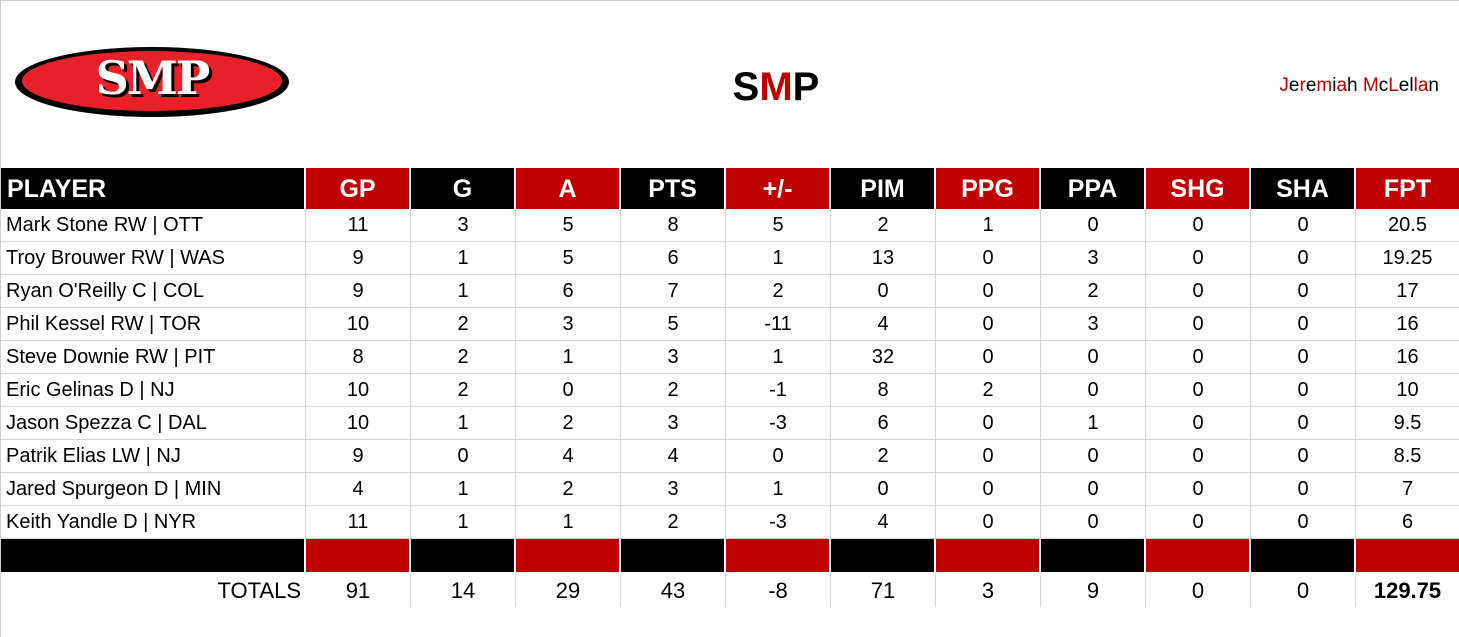  I want to click on total-cell-shg: 0, so click(1198, 590).